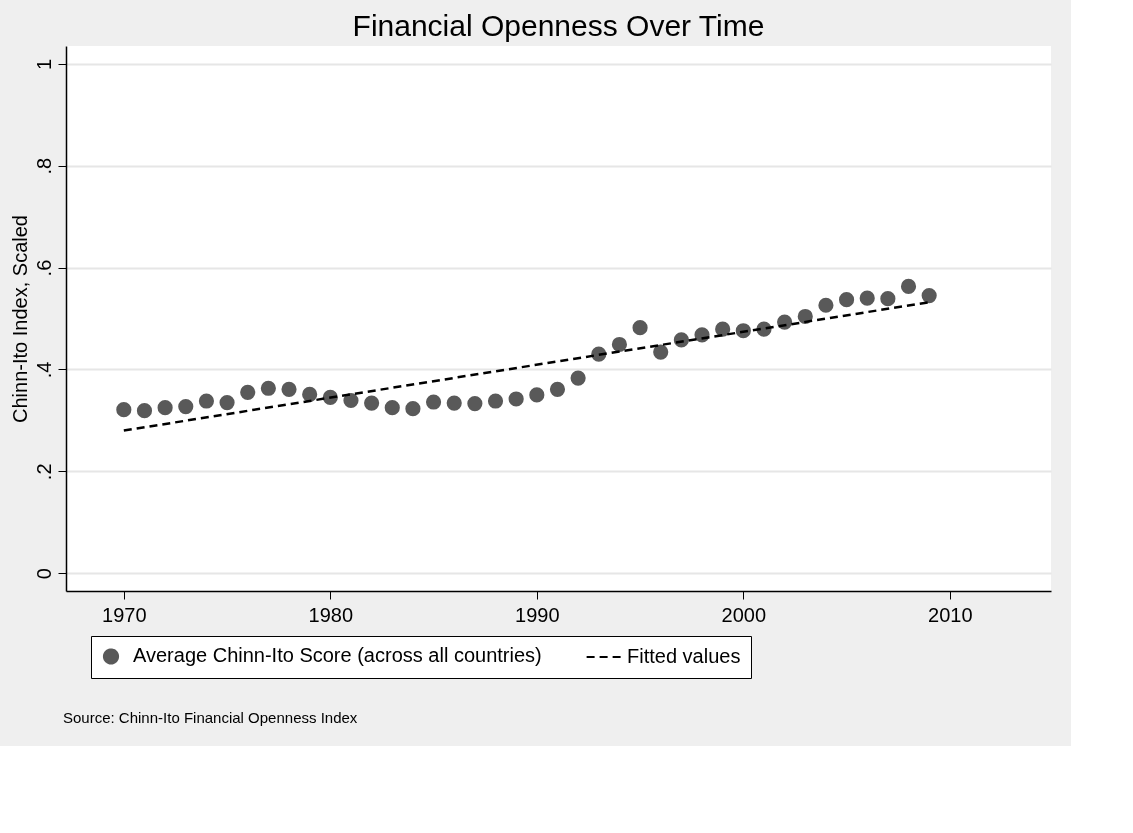  I want to click on y-tick-label: .8, so click(43, 166).